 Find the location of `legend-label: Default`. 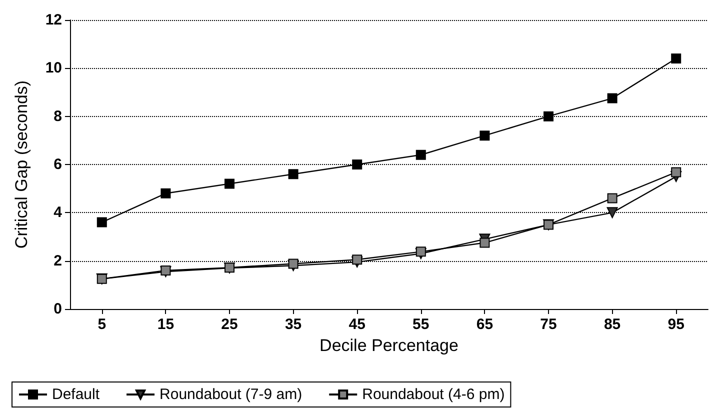

legend-label: Default is located at coordinates (76, 394).